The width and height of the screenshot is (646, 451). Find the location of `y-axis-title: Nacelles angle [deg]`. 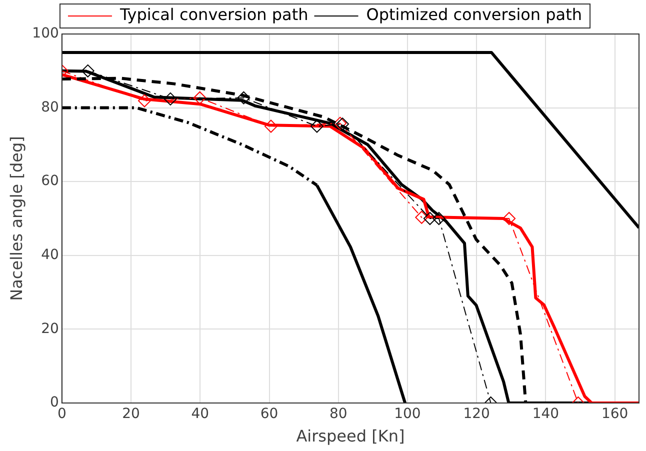

y-axis-title: Nacelles angle [deg] is located at coordinates (16, 218).